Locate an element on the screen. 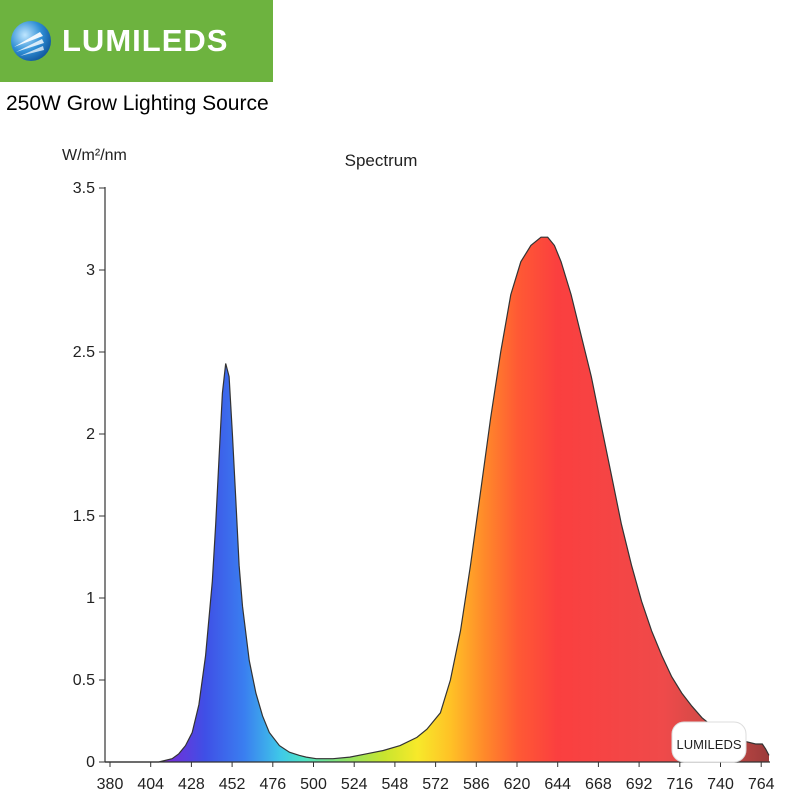 This screenshot has width=810, height=800. x-tick-label: 692 is located at coordinates (639, 784).